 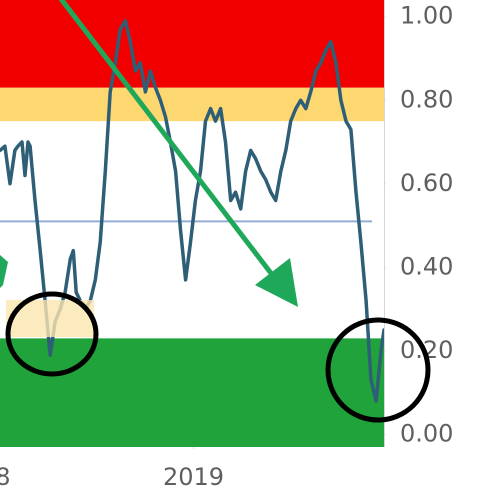 I want to click on x-tick-label: 2019, so click(x=193, y=477).